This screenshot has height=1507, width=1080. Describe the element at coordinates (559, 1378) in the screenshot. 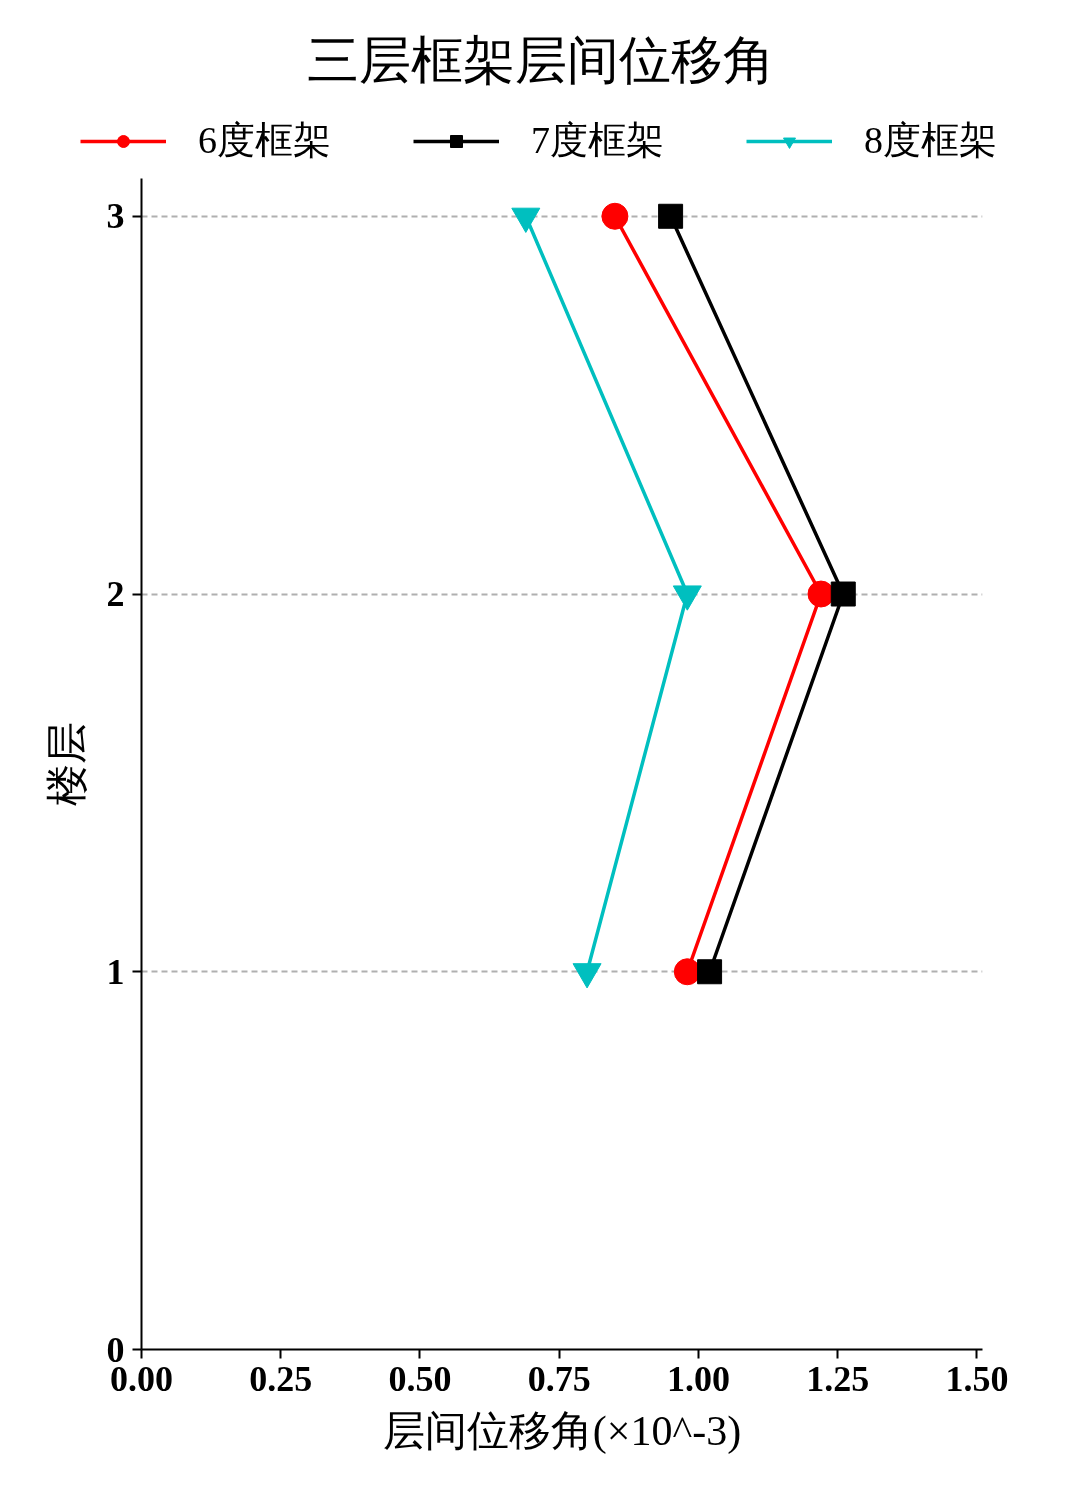

I see `x-tick-label: 0.75` at that location.